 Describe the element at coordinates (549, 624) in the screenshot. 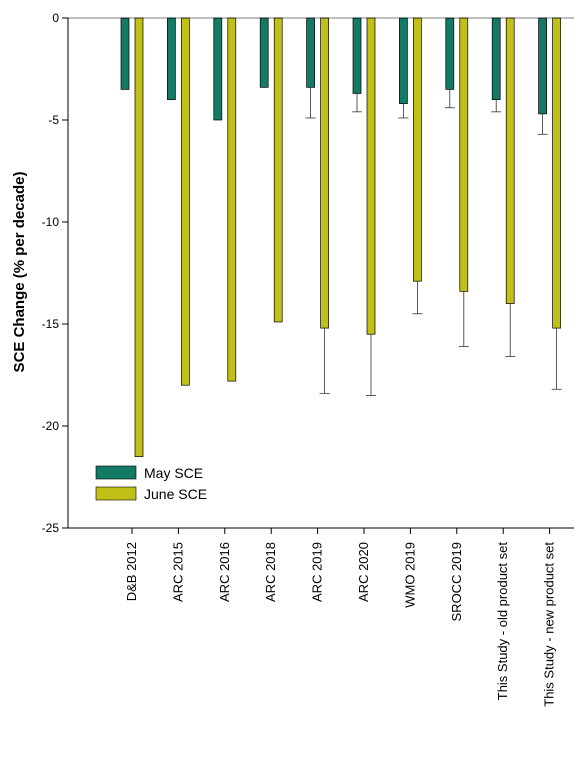

I see `x-tick-label-9: This Study - new product set` at that location.